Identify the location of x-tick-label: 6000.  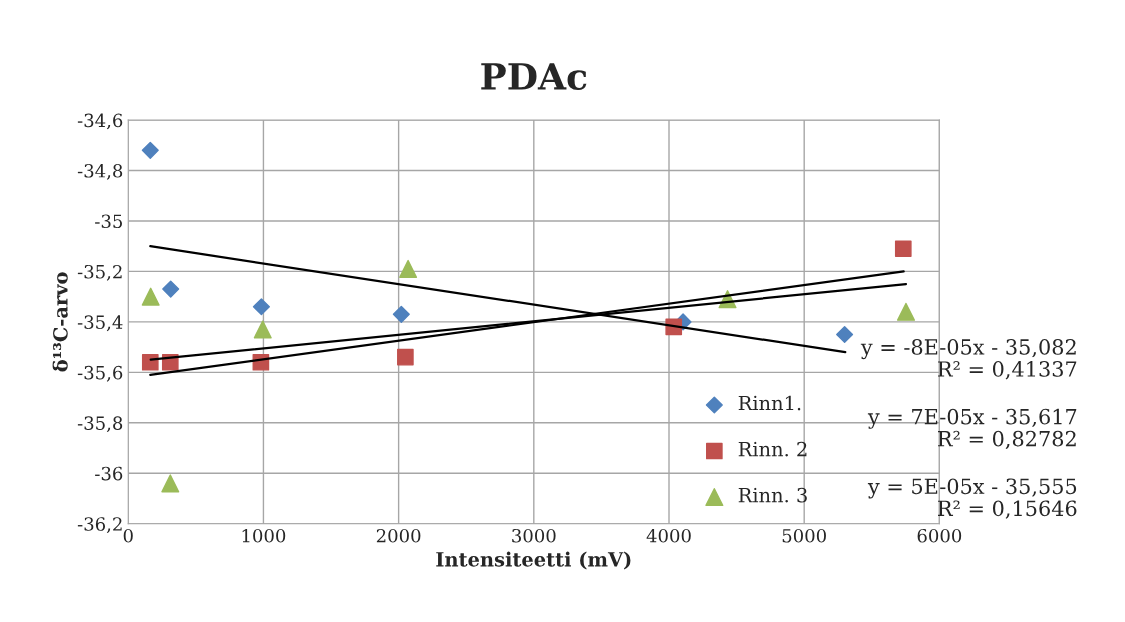
(939, 535).